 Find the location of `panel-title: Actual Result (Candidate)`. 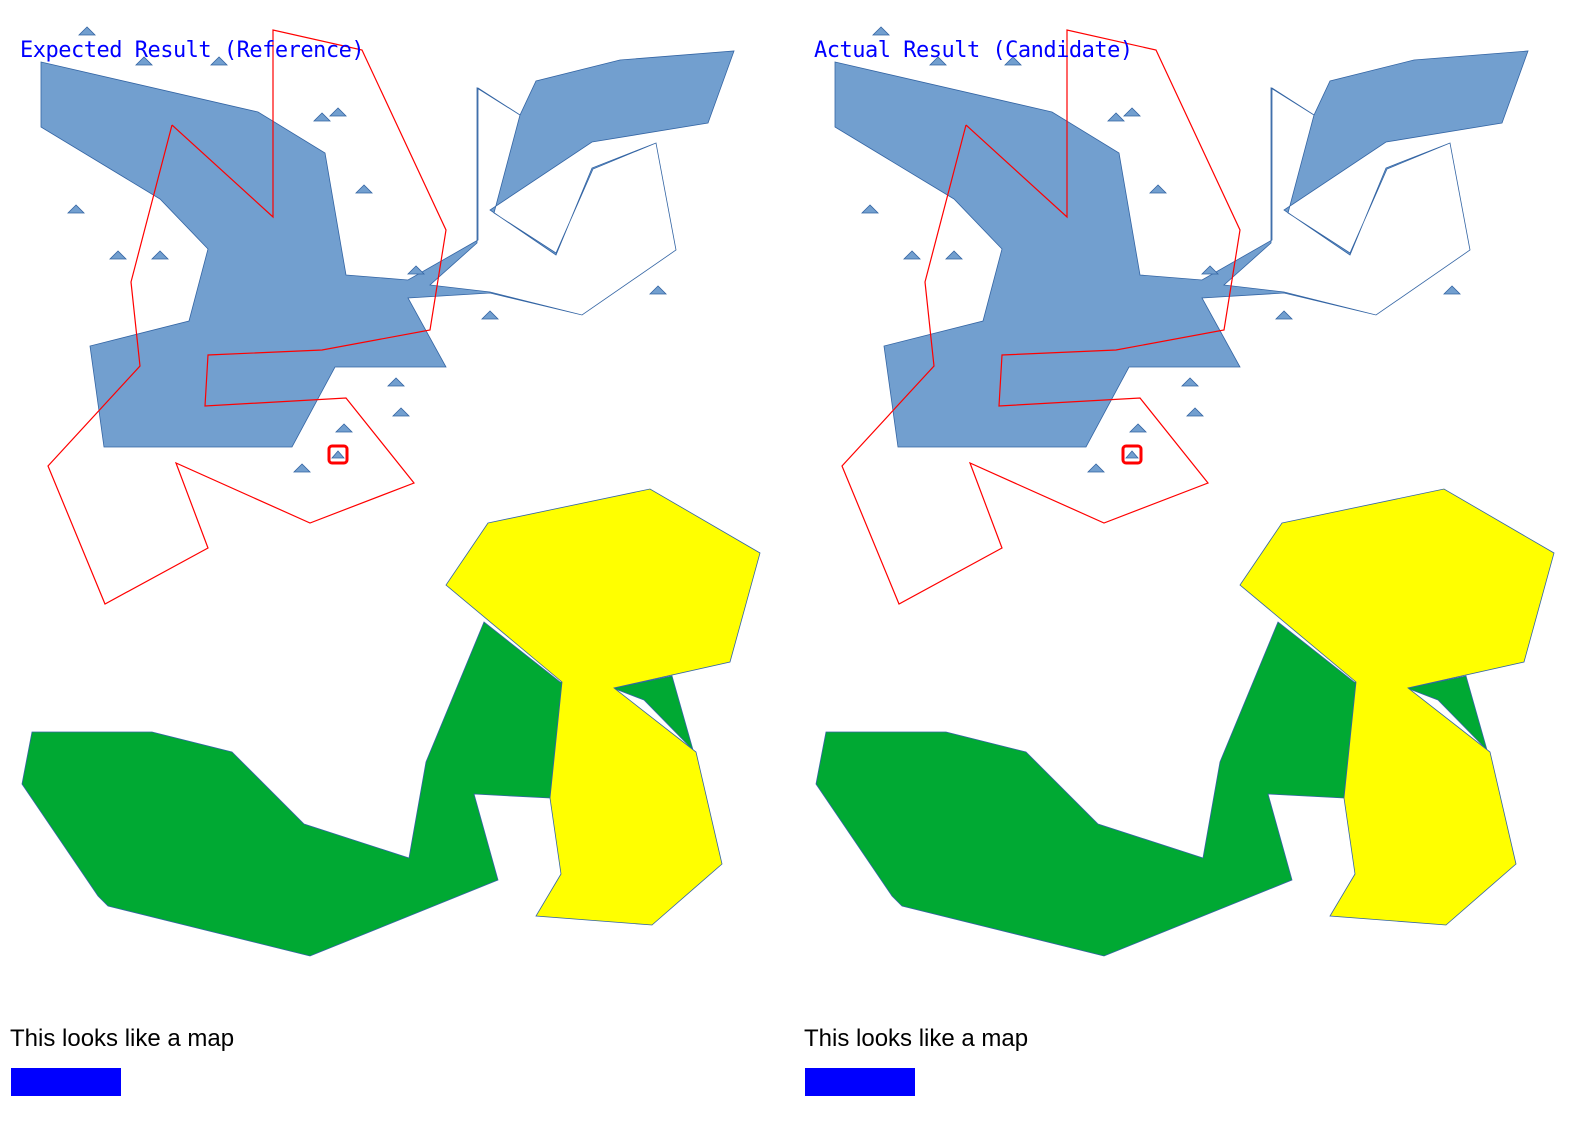

panel-title: Actual Result (Candidate) is located at coordinates (973, 50).